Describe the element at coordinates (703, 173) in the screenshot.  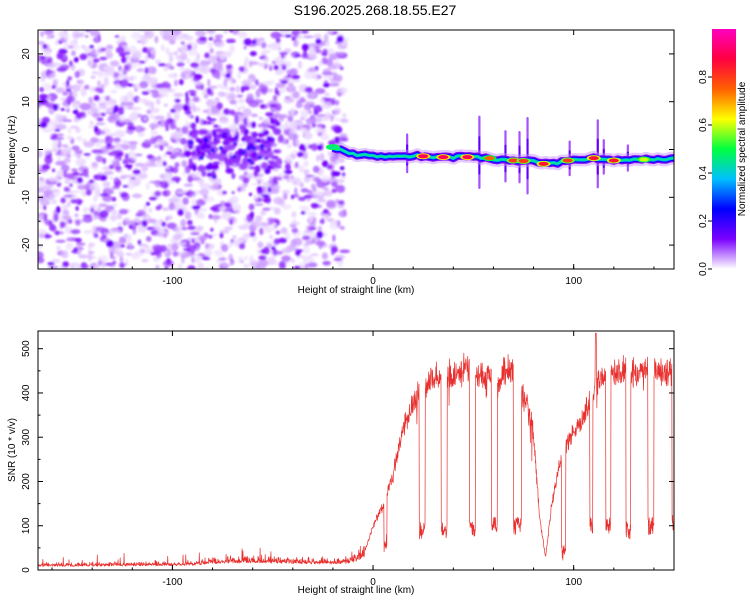
I see `colorbar-tick-label: 0.4` at that location.